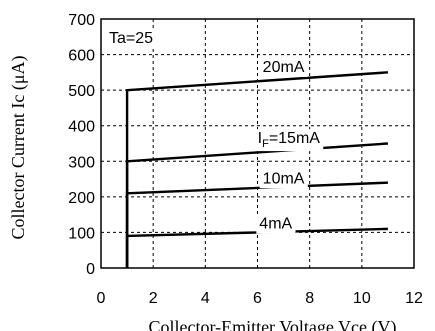  Describe the element at coordinates (81, 145) in the screenshot. I see `y-tick-labels: 0 100 200 300 400 500 600 700` at that location.